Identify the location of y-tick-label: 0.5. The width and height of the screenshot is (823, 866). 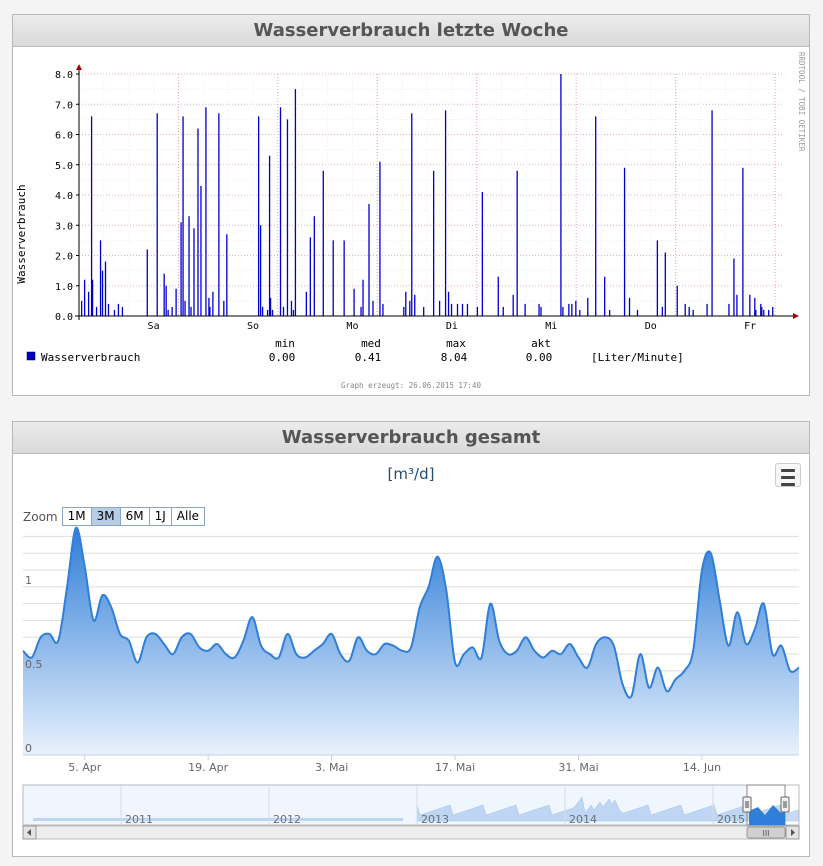
(34, 664).